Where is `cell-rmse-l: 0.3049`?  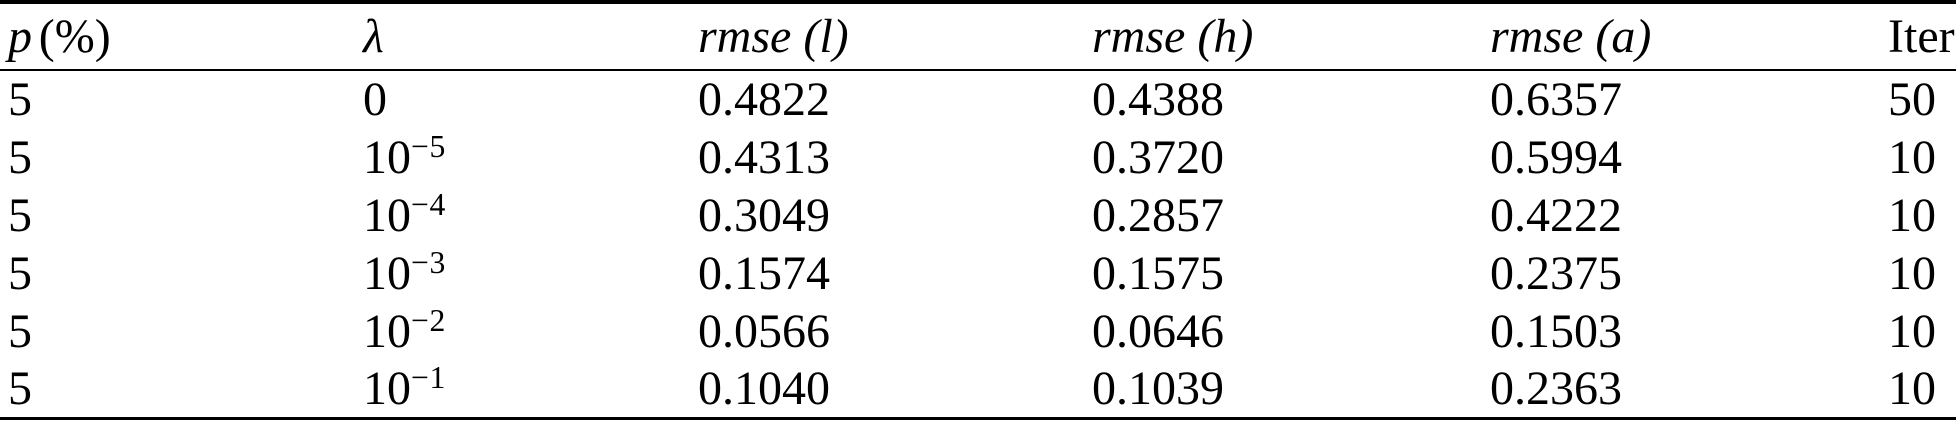 cell-rmse-l: 0.3049 is located at coordinates (764, 215).